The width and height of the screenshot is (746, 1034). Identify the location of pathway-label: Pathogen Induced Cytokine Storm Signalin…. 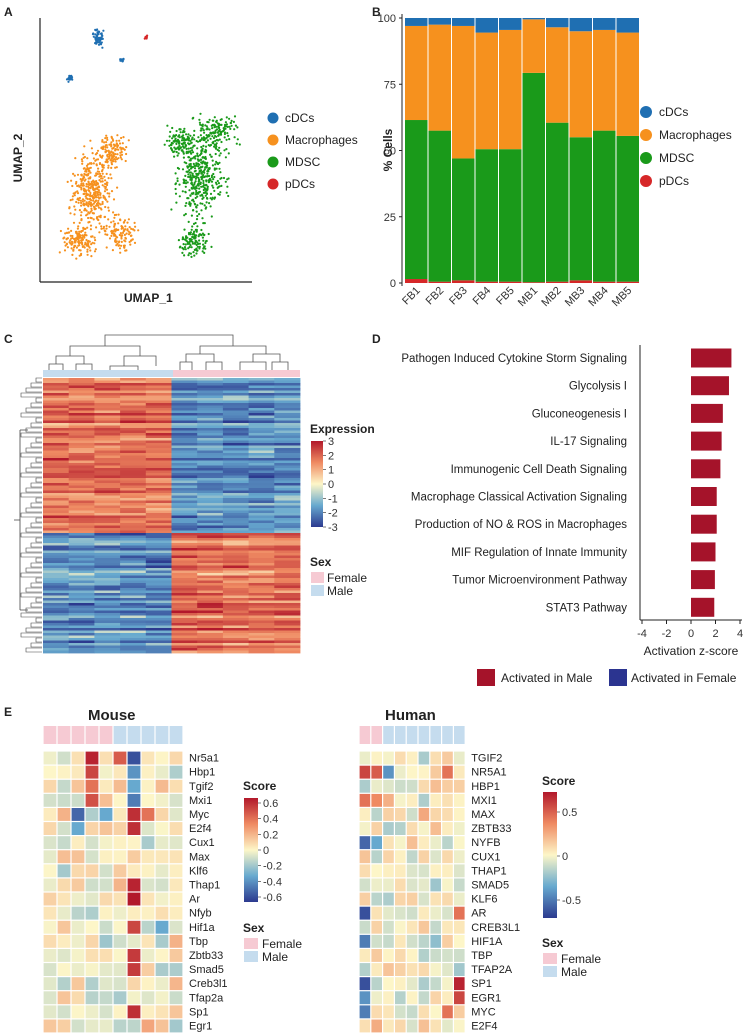
(514, 359).